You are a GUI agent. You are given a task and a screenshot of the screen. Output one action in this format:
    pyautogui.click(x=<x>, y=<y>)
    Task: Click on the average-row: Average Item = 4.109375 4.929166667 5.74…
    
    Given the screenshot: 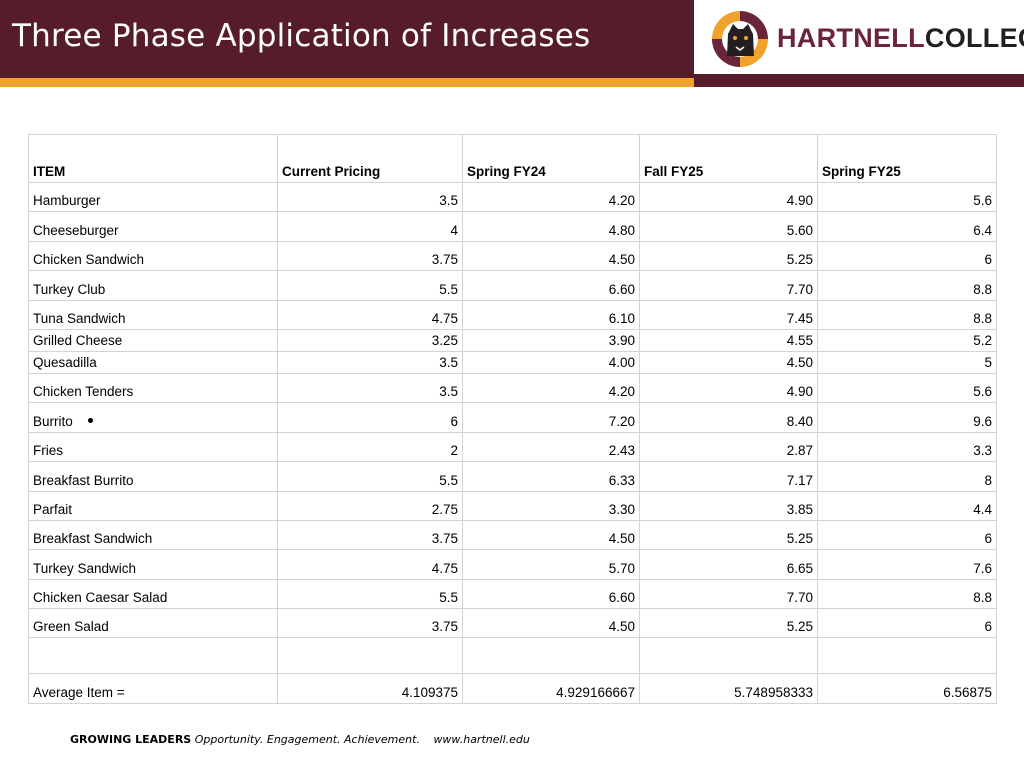 What is the action you would take?
    pyautogui.click(x=512, y=688)
    